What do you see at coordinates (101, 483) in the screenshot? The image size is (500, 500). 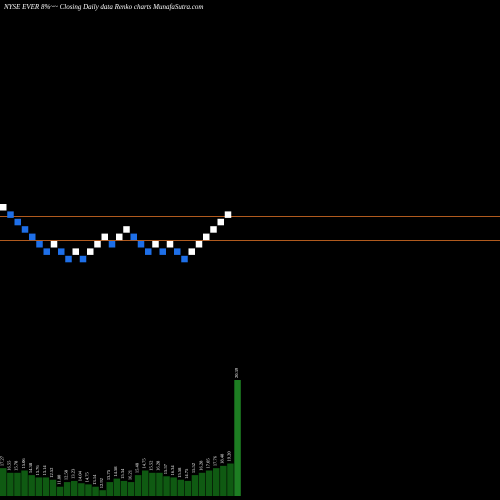 I see `volume-label: 12.92` at bounding box center [101, 483].